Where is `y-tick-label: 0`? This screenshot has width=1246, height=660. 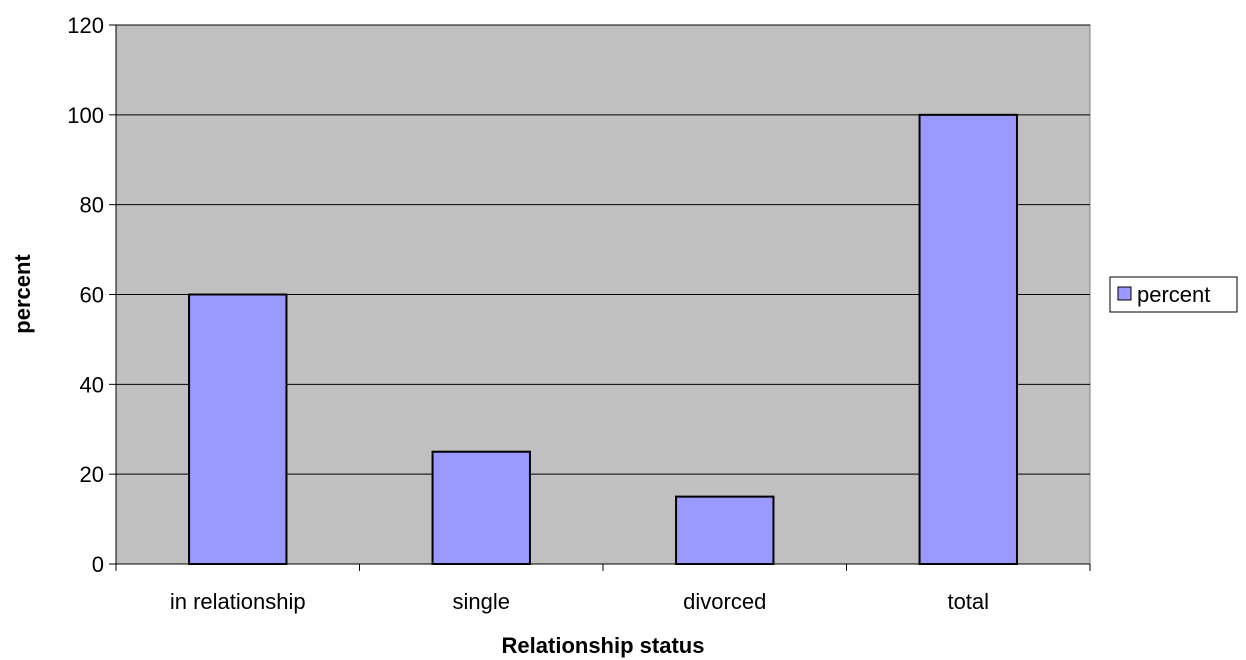 y-tick-label: 0 is located at coordinates (98, 564).